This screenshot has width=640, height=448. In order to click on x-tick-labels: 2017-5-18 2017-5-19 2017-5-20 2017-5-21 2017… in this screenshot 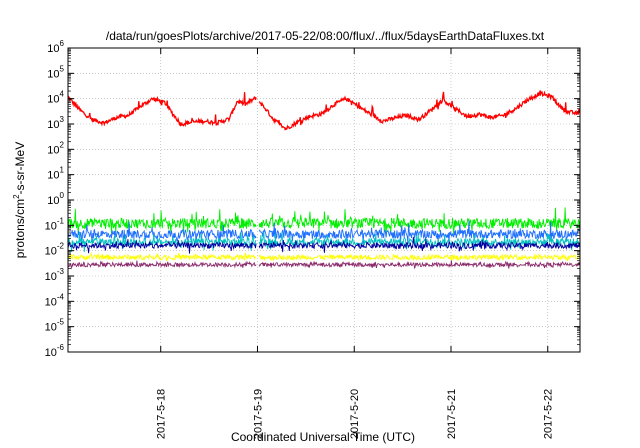, I will do `click(355, 414)`.